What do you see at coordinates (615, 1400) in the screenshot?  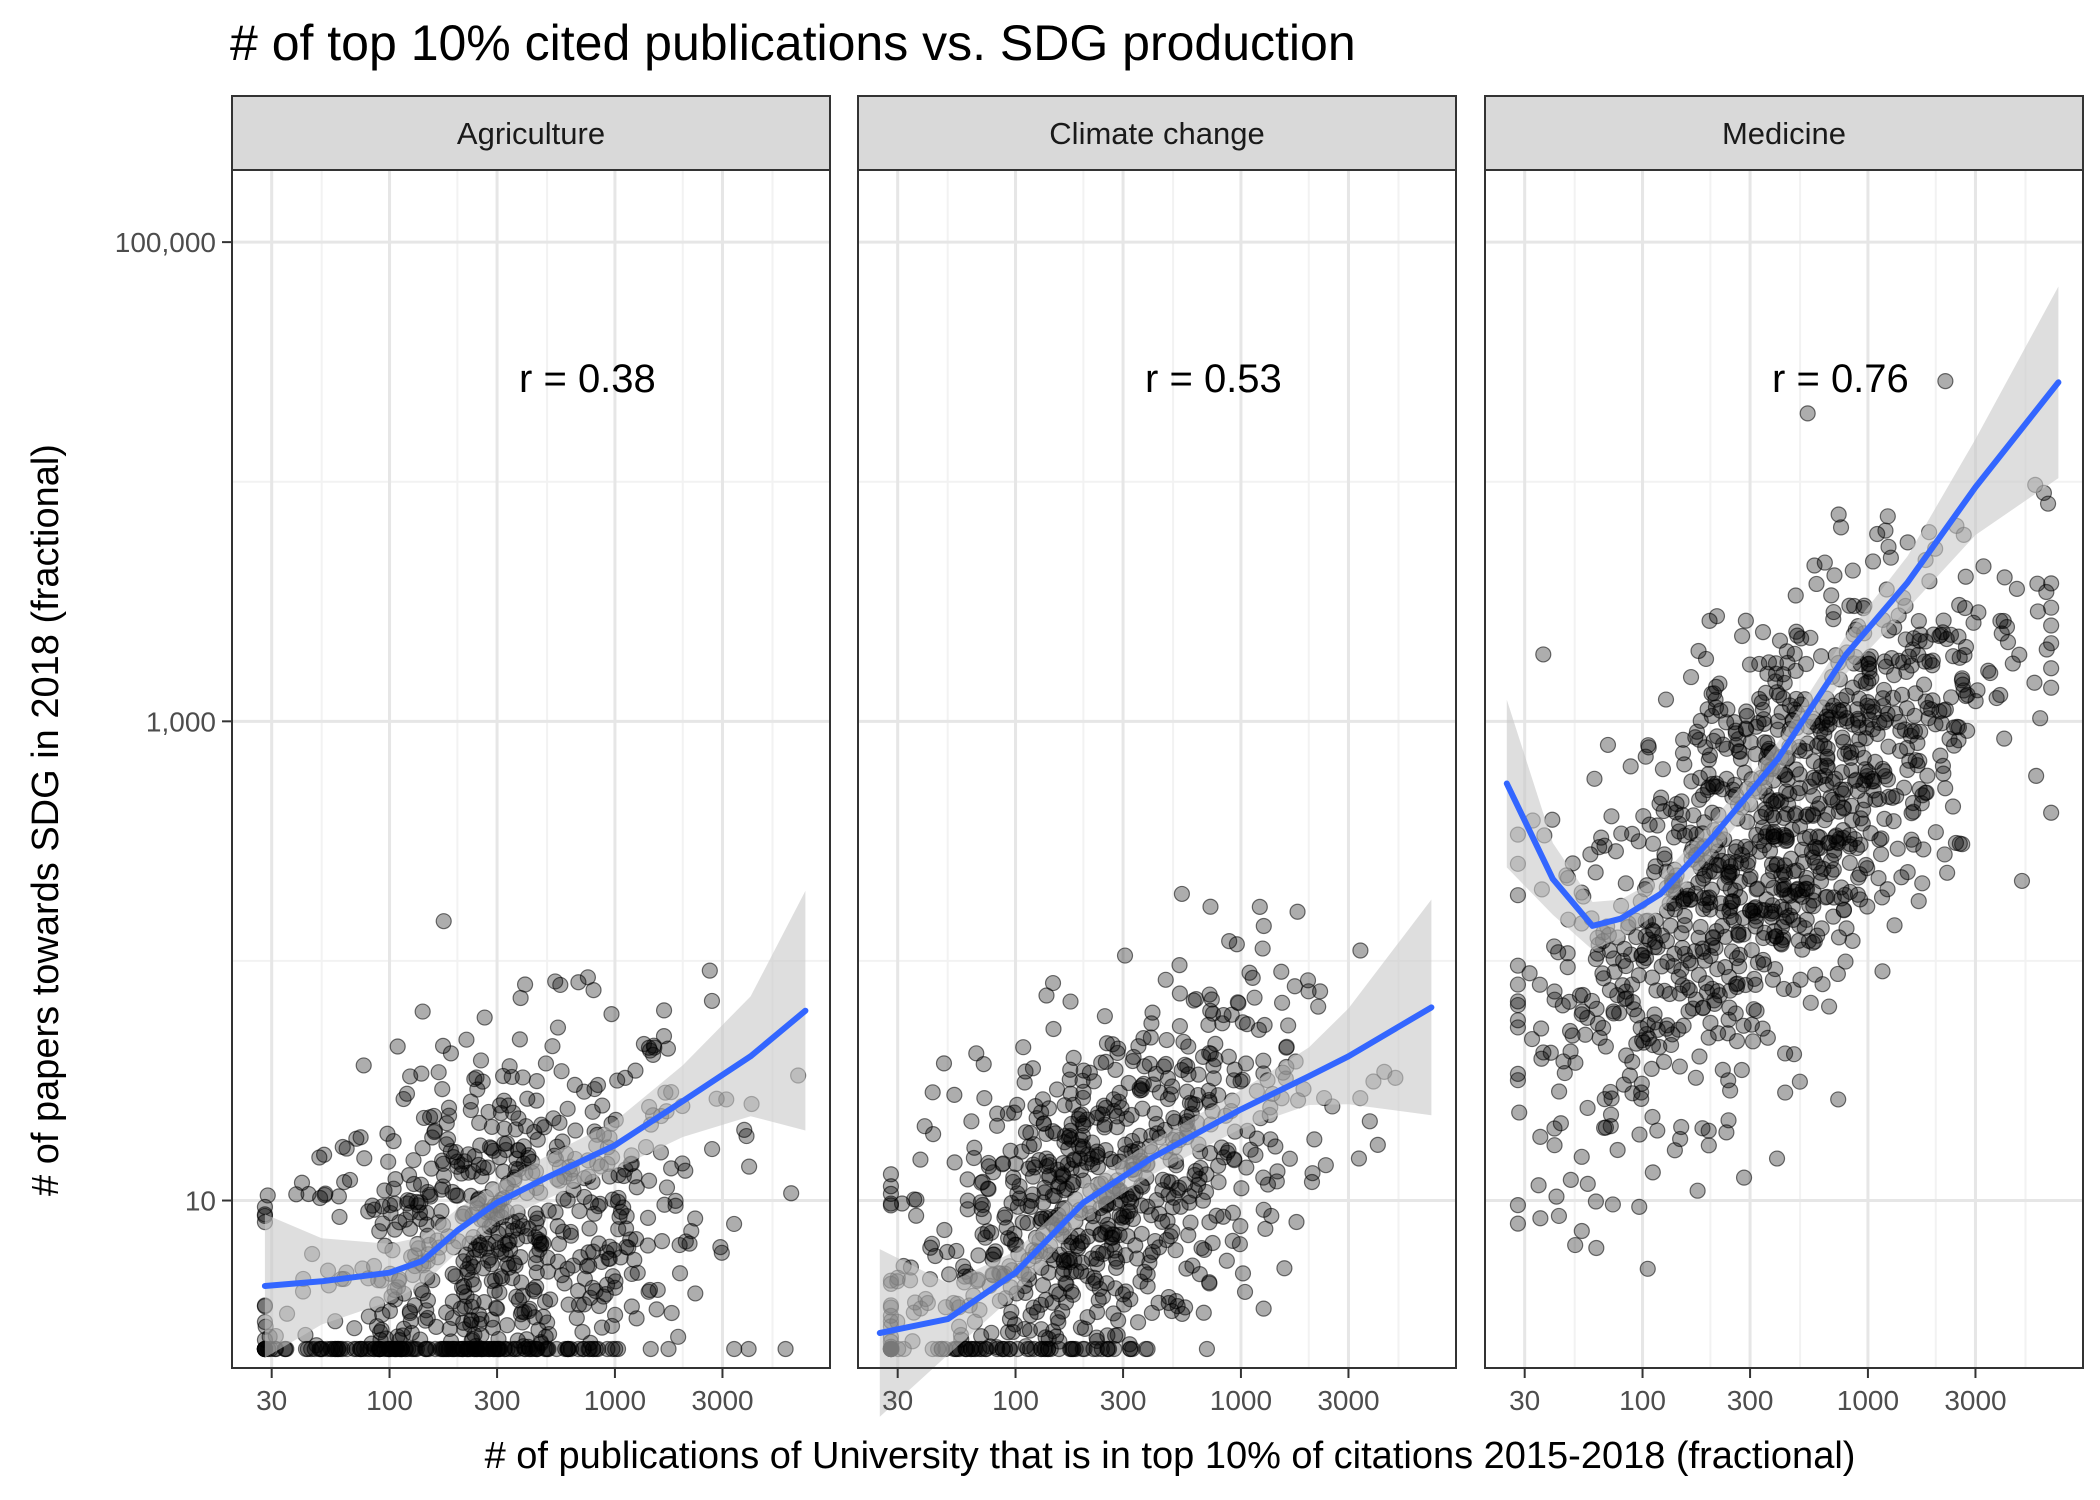 I see `x-tick-label: 1000` at bounding box center [615, 1400].